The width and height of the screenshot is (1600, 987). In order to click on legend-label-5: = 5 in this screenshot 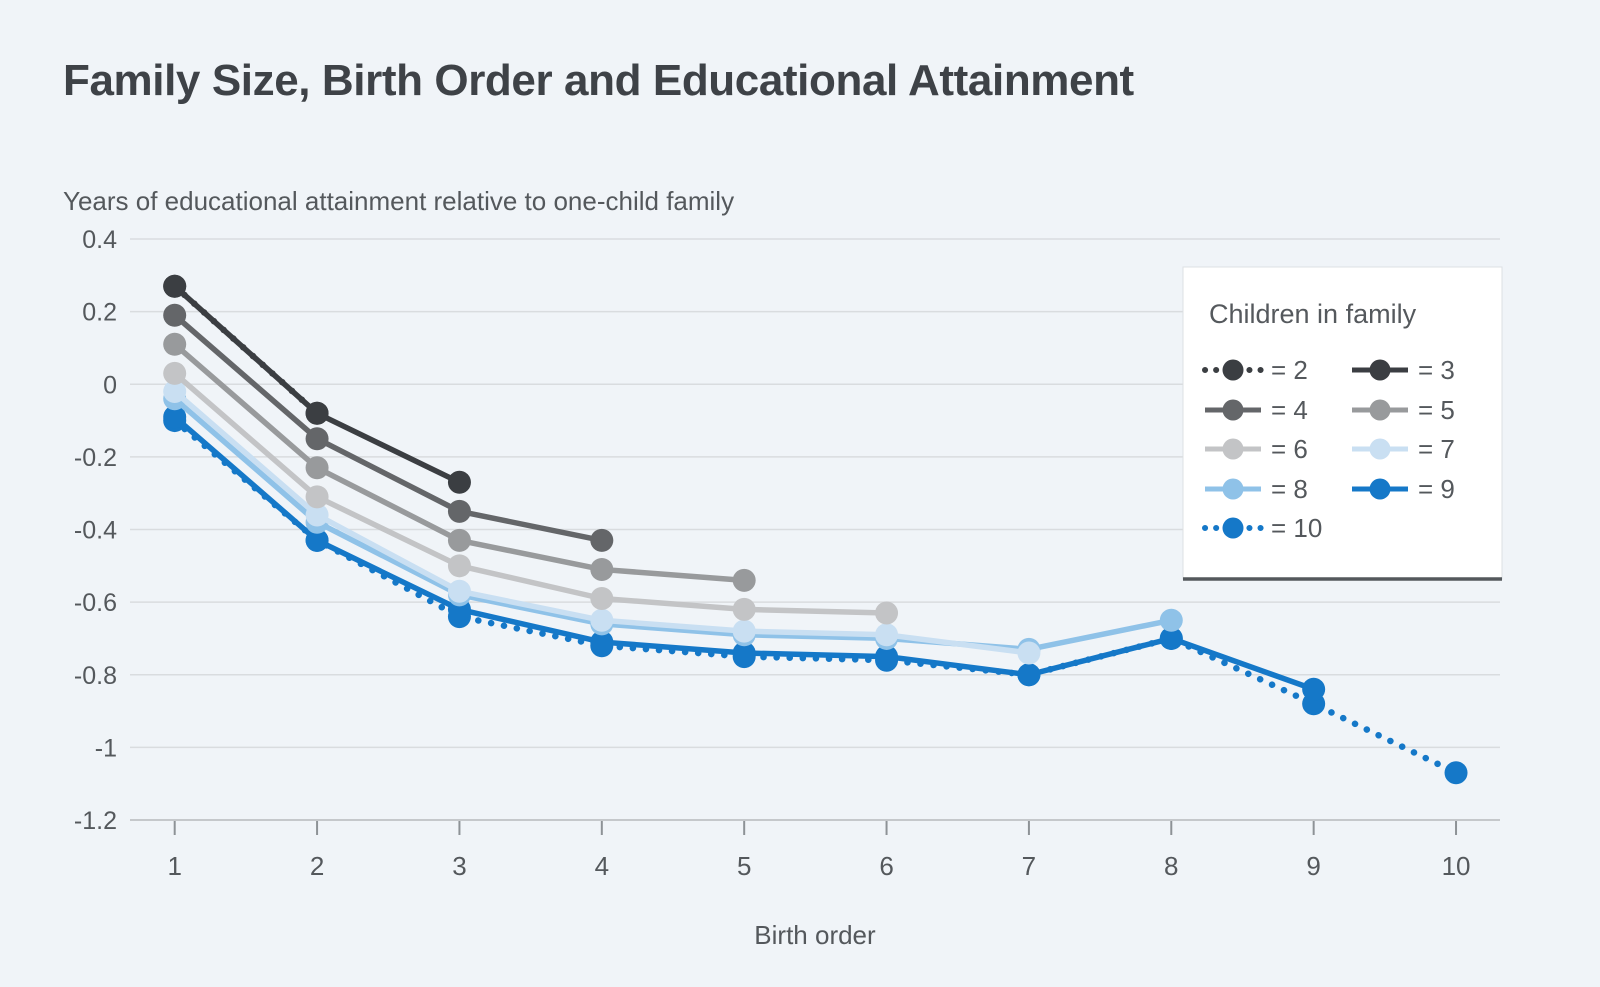, I will do `click(1436, 410)`.